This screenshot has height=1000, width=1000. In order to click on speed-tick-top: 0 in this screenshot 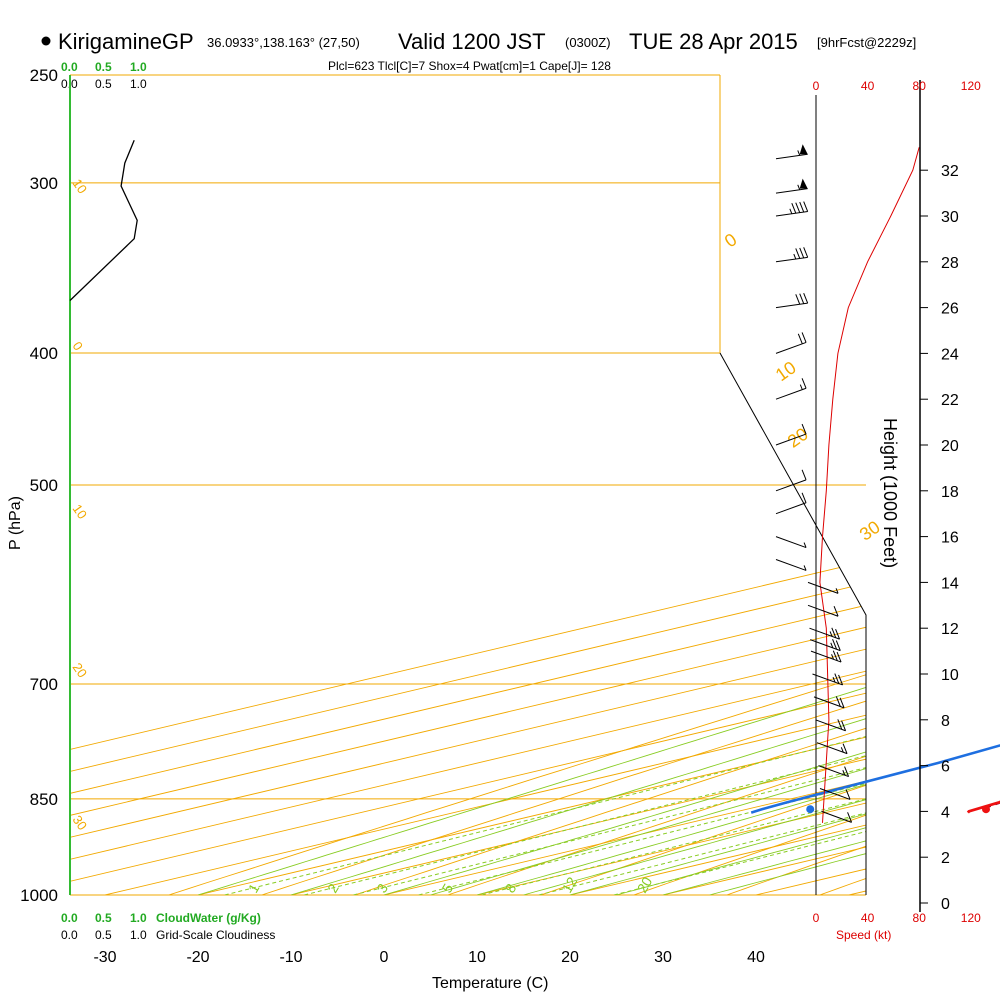, I will do `click(816, 86)`.